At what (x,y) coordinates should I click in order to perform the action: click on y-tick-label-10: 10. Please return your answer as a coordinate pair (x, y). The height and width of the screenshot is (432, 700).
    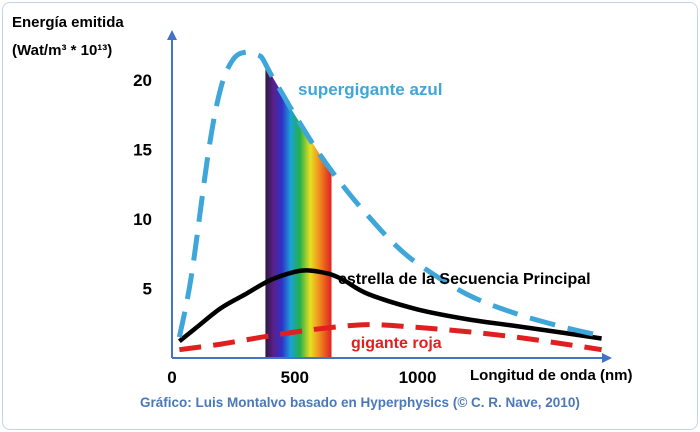
    Looking at the image, I should click on (142, 219).